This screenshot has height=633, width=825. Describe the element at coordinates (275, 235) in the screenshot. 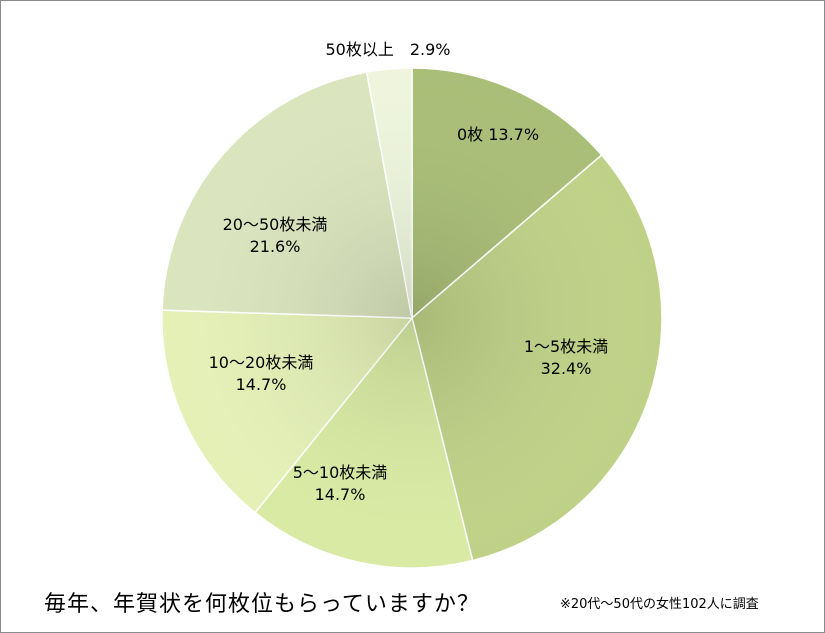

I see `slice-label: 20〜50枚未満 21.6%` at that location.